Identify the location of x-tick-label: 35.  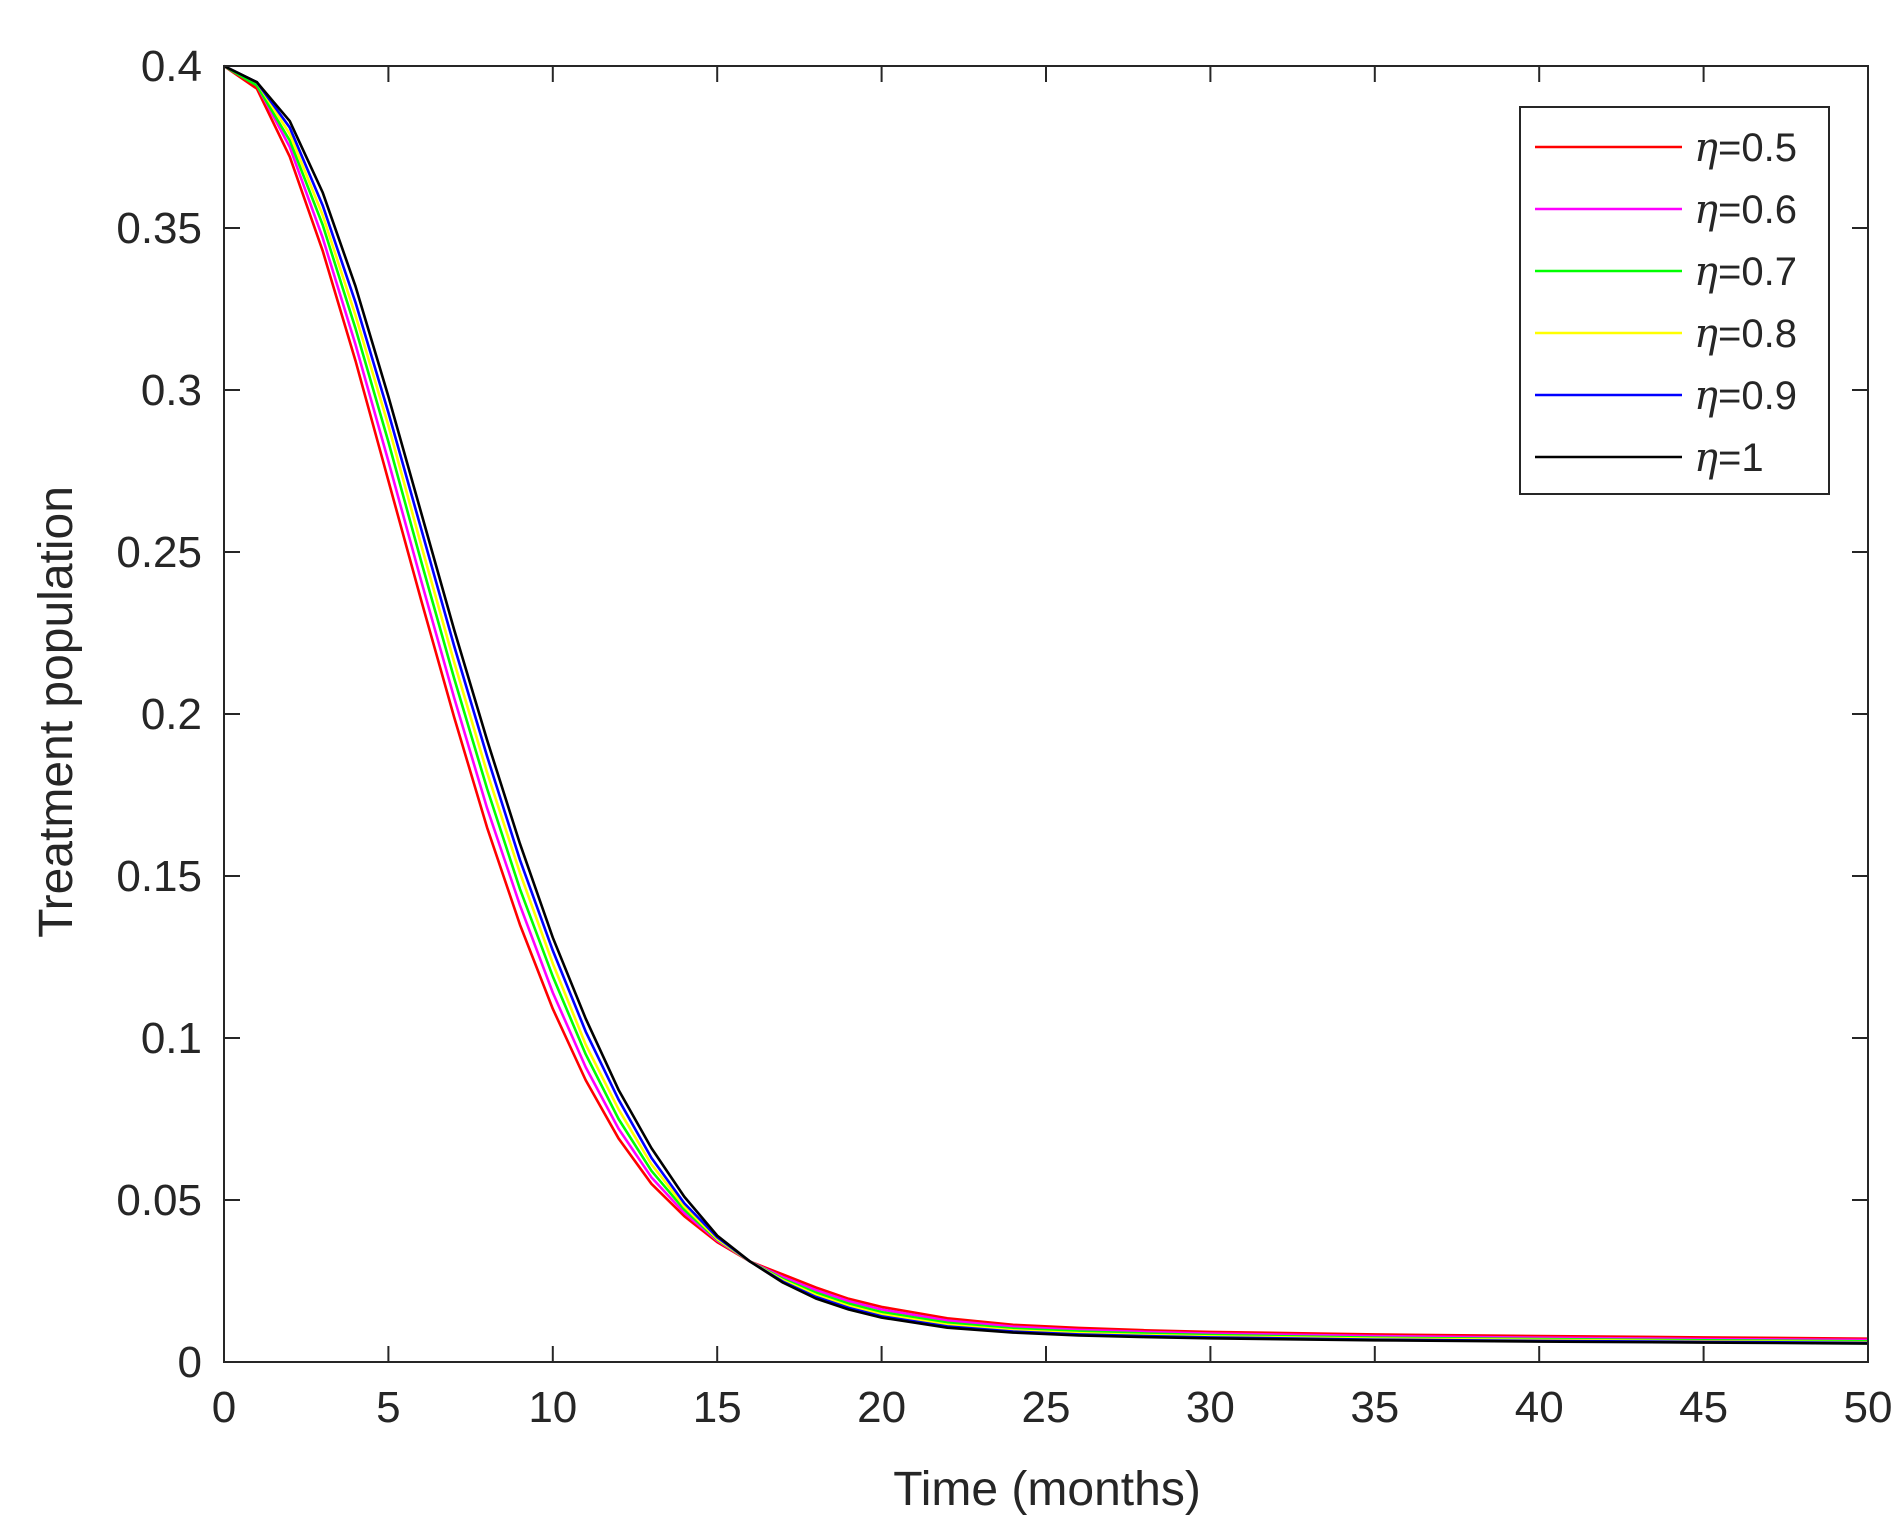
(1374, 1407).